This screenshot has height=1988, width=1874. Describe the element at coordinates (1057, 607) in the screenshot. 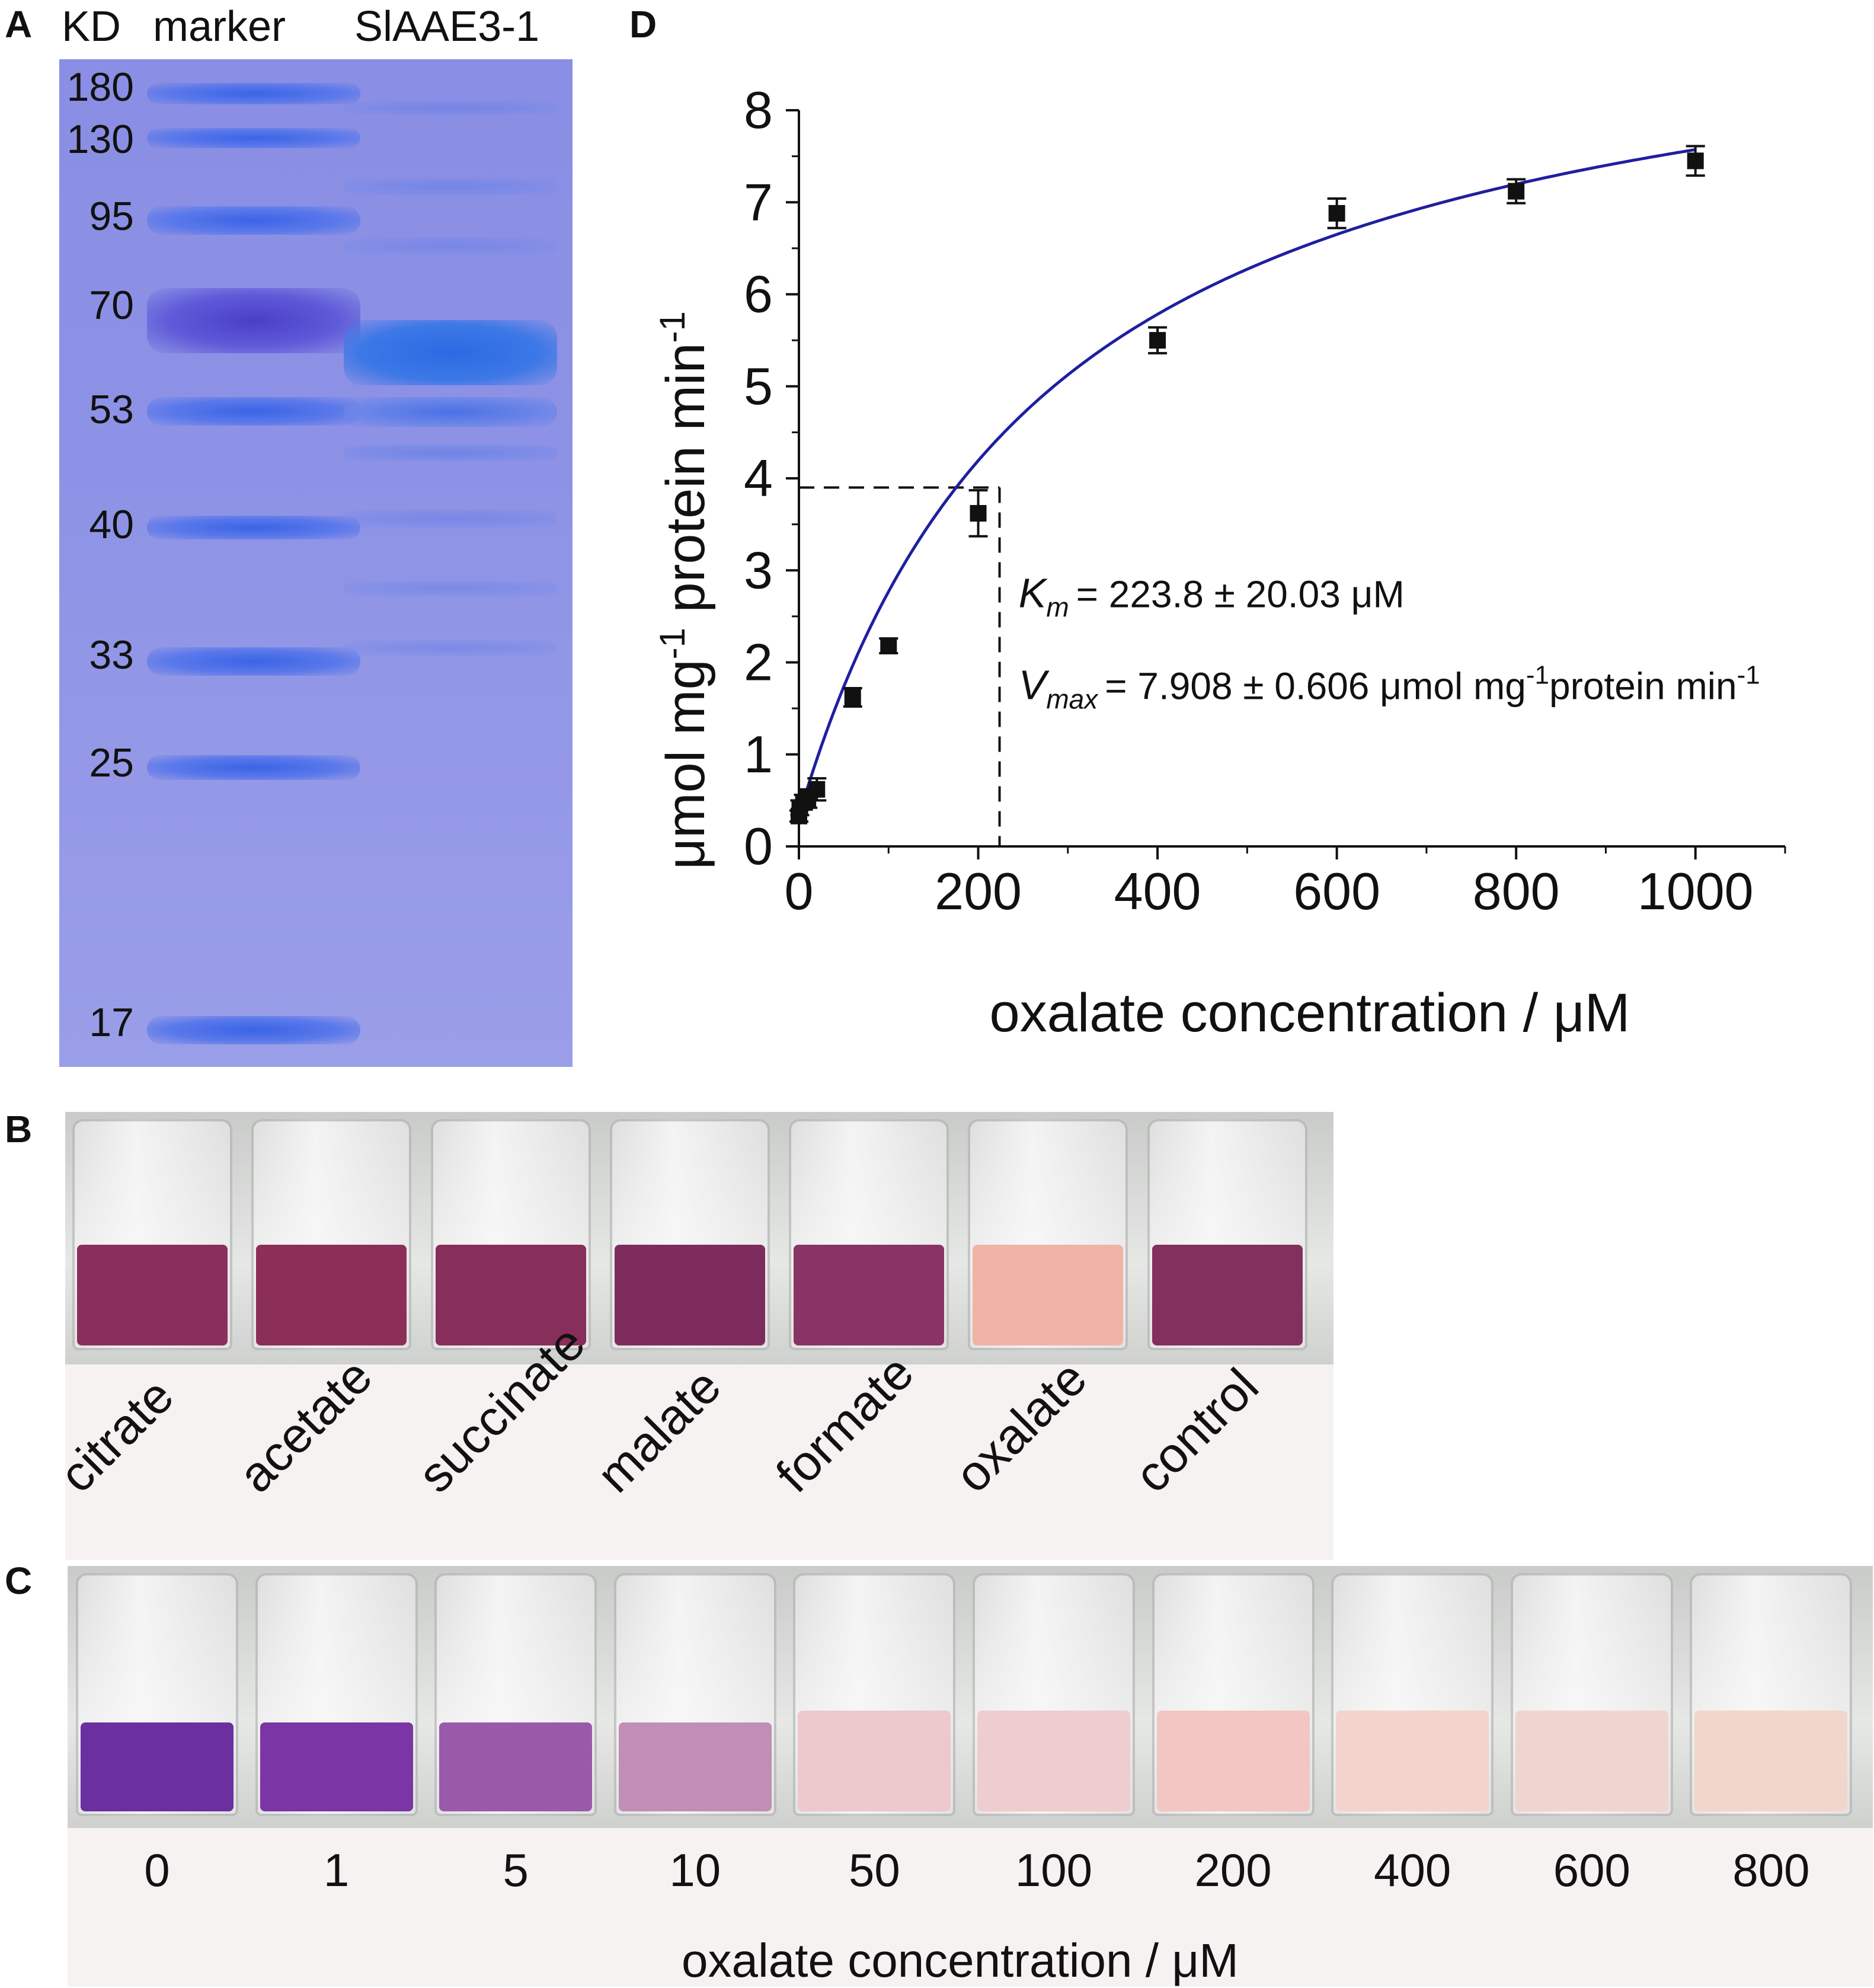

I see `km-subscript: m` at that location.